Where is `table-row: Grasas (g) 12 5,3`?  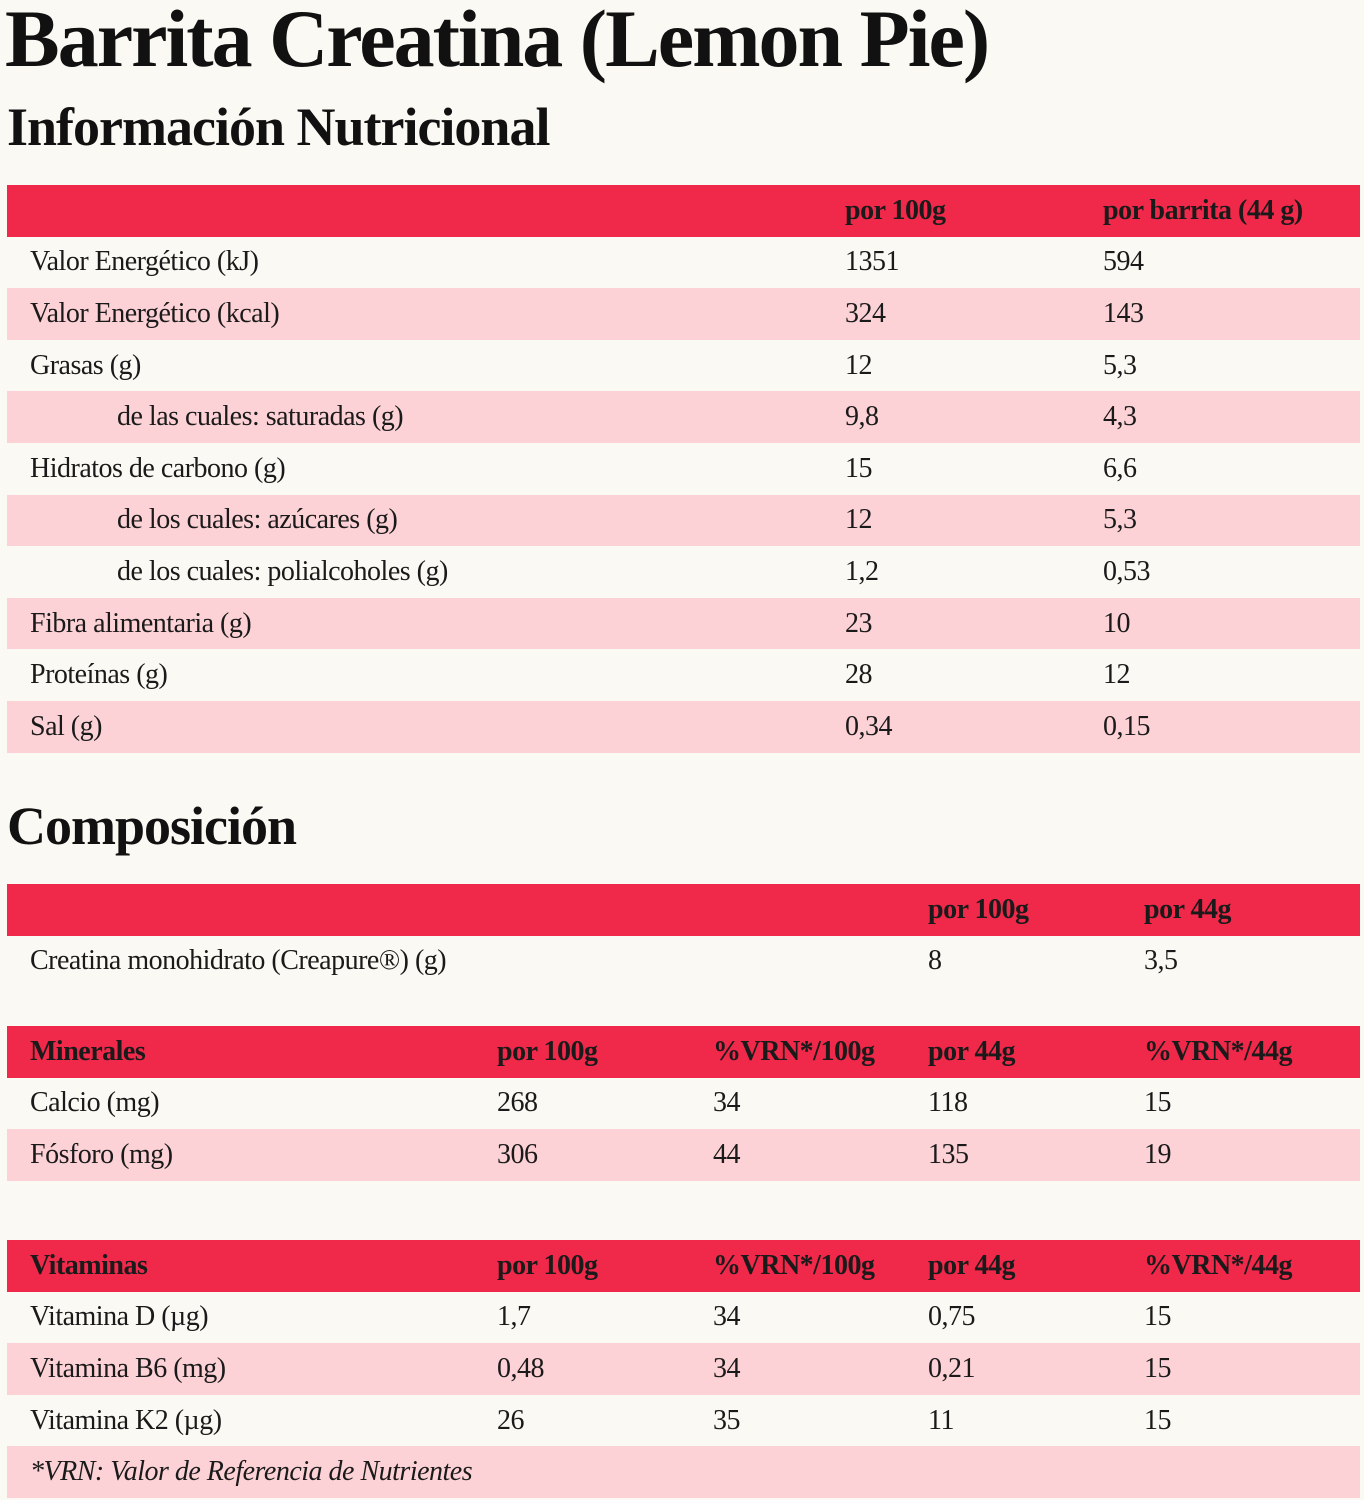 table-row: Grasas (g) 12 5,3 is located at coordinates (683, 366).